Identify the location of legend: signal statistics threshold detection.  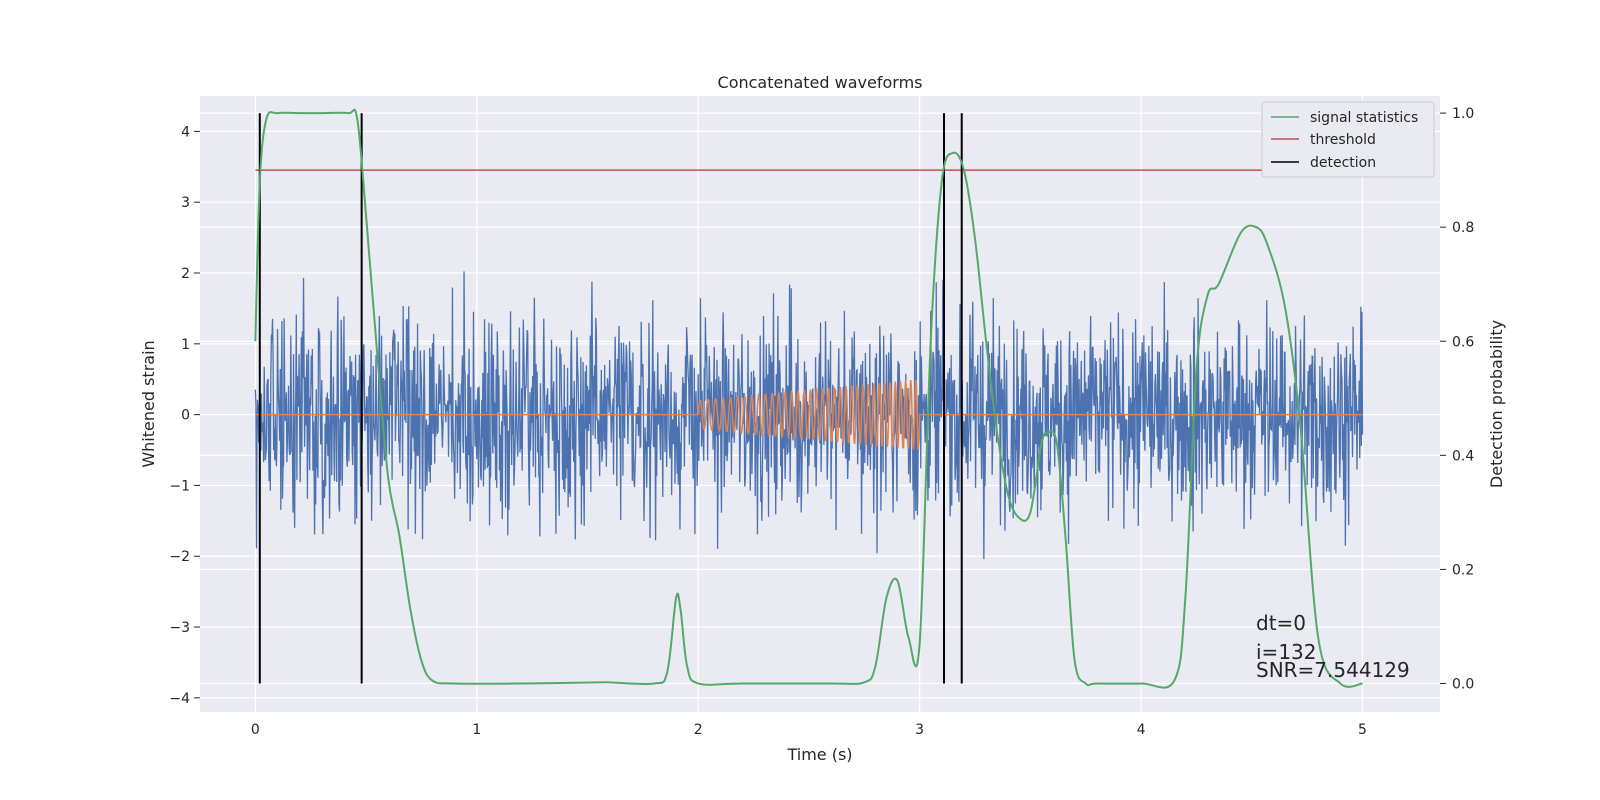
(1348, 139).